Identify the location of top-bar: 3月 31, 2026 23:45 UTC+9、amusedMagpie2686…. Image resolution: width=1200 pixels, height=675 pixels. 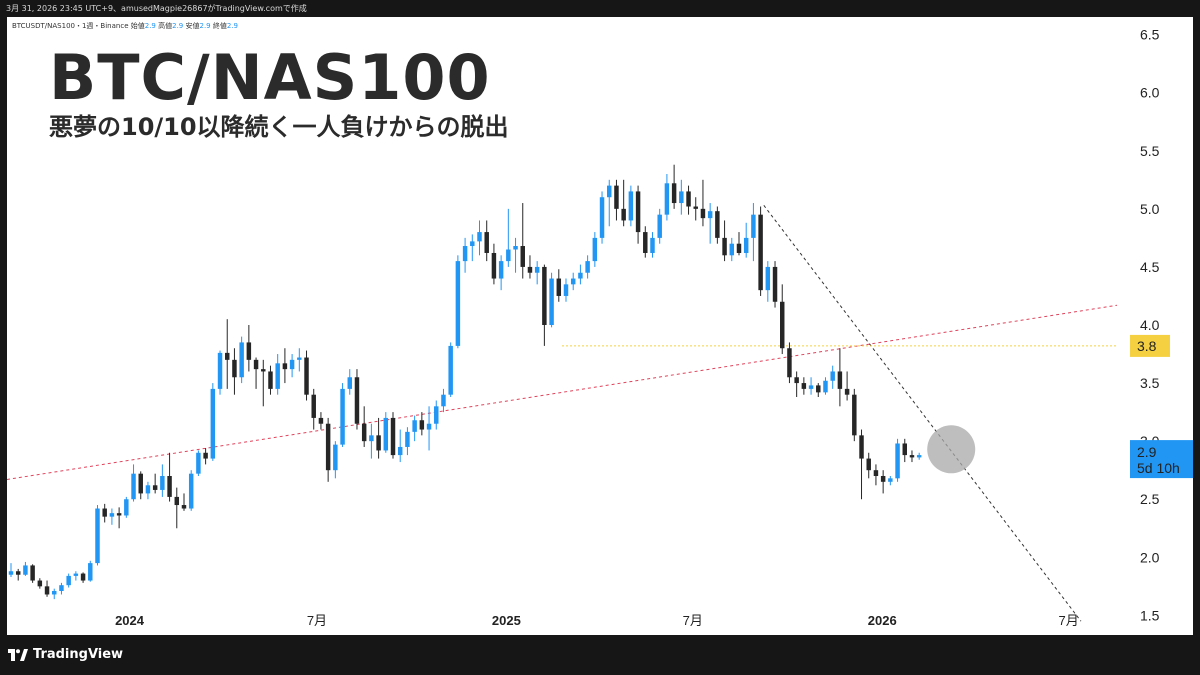
(600, 8).